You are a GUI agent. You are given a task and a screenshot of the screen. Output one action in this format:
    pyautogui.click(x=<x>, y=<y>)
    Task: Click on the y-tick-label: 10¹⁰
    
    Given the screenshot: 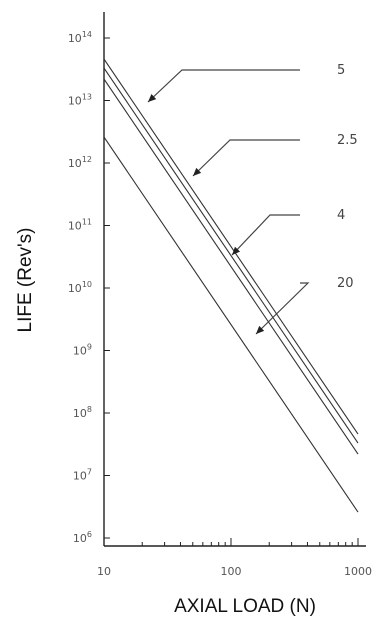 What is the action you would take?
    pyautogui.click(x=80, y=287)
    